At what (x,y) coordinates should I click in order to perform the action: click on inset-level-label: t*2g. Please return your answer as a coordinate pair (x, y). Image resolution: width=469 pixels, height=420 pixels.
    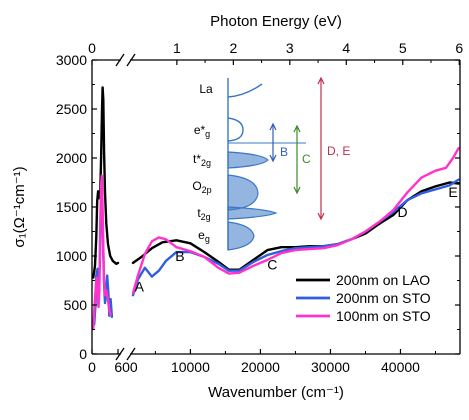
    Looking at the image, I should click on (202, 160).